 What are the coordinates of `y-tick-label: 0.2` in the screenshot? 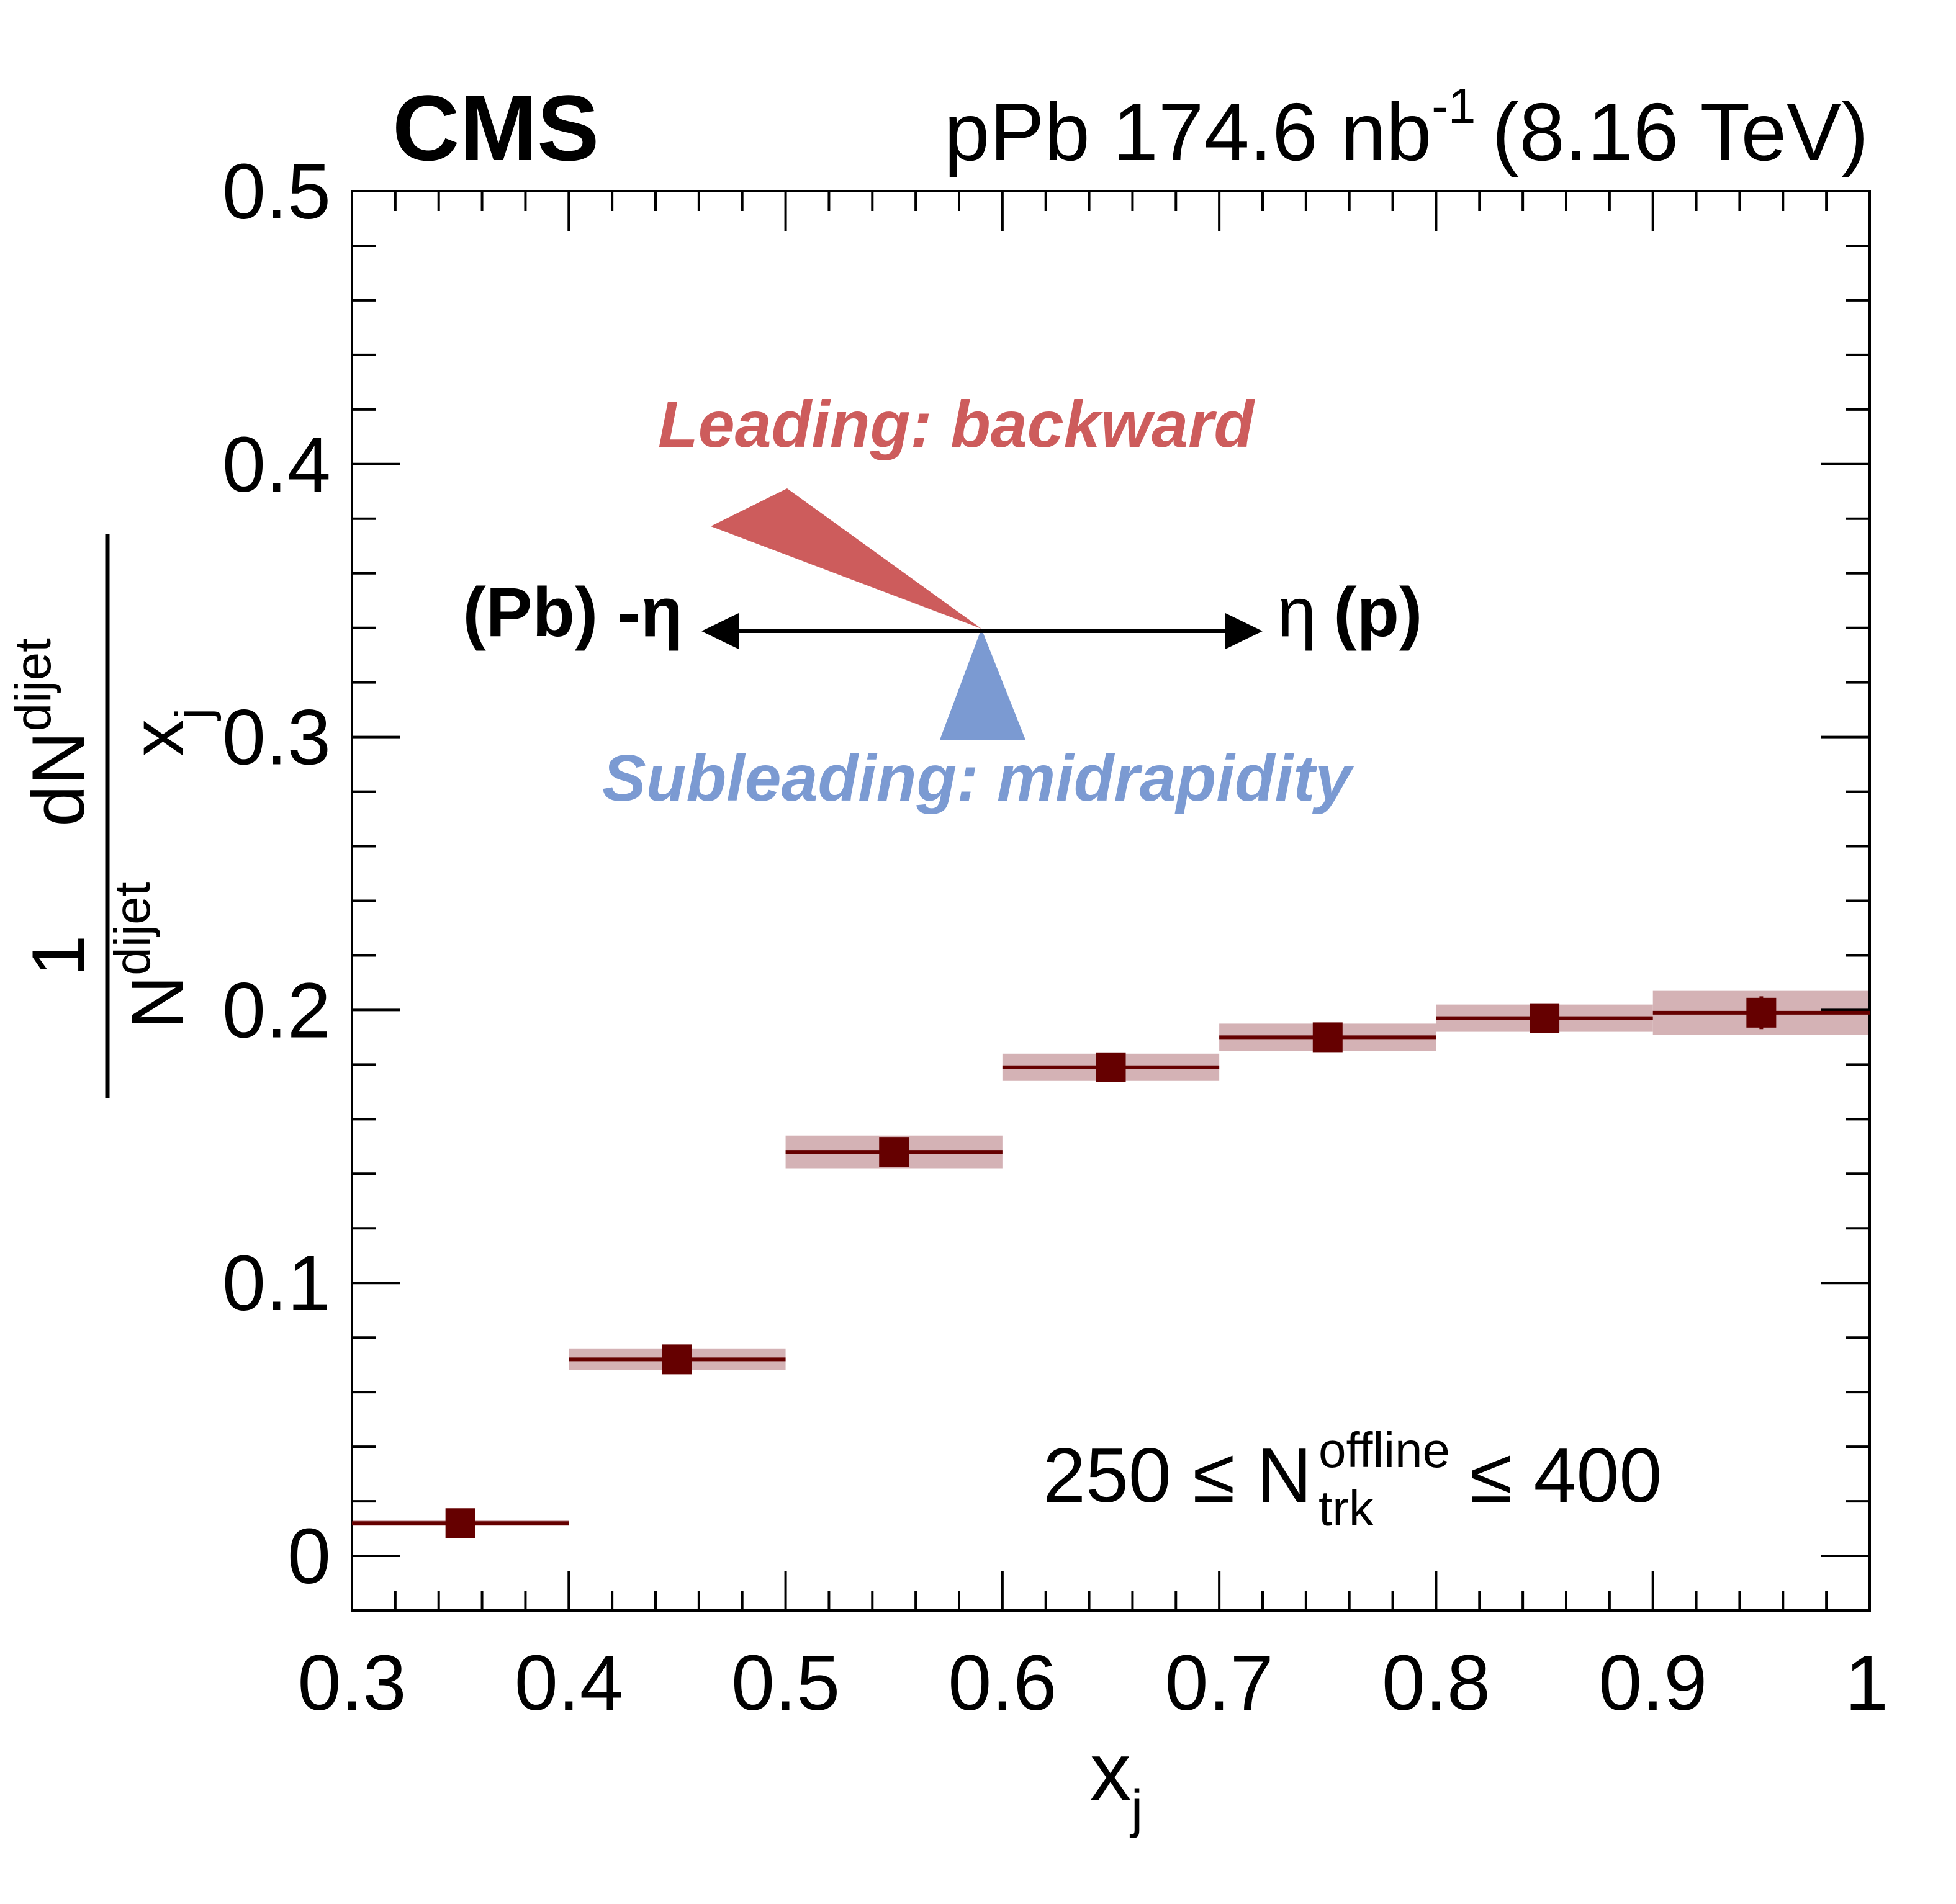 It's located at (276, 1010).